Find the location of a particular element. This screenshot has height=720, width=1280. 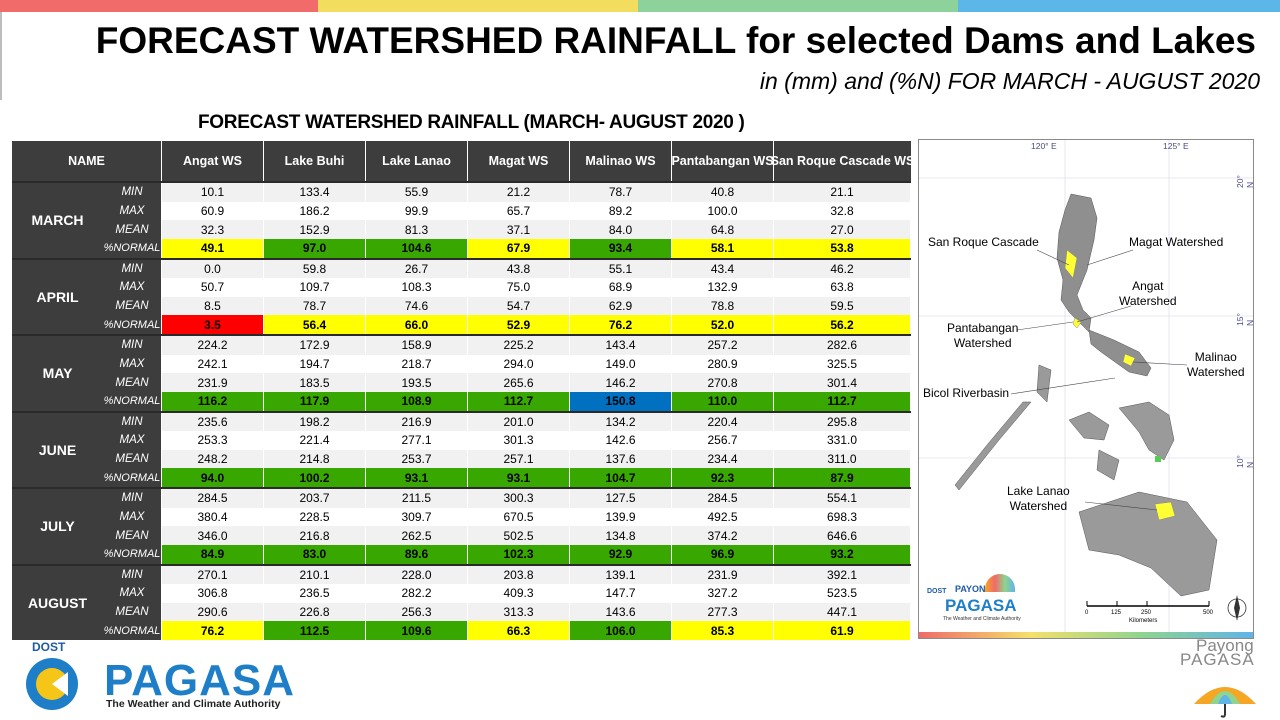

inset-payong-text: PAYONG is located at coordinates (974, 589).